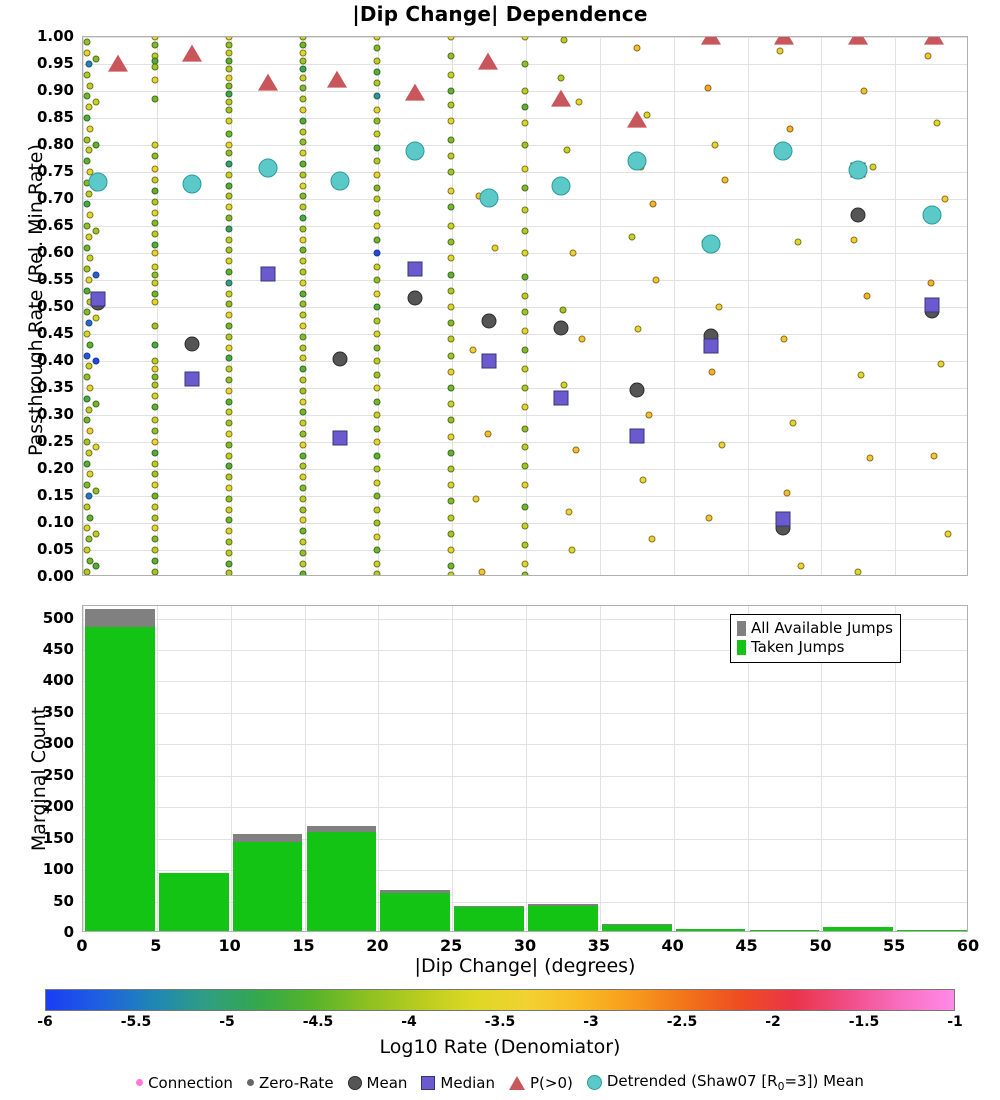 The image size is (1000, 1100). Describe the element at coordinates (45, 1022) in the screenshot. I see `colorbar-tick: -6` at that location.